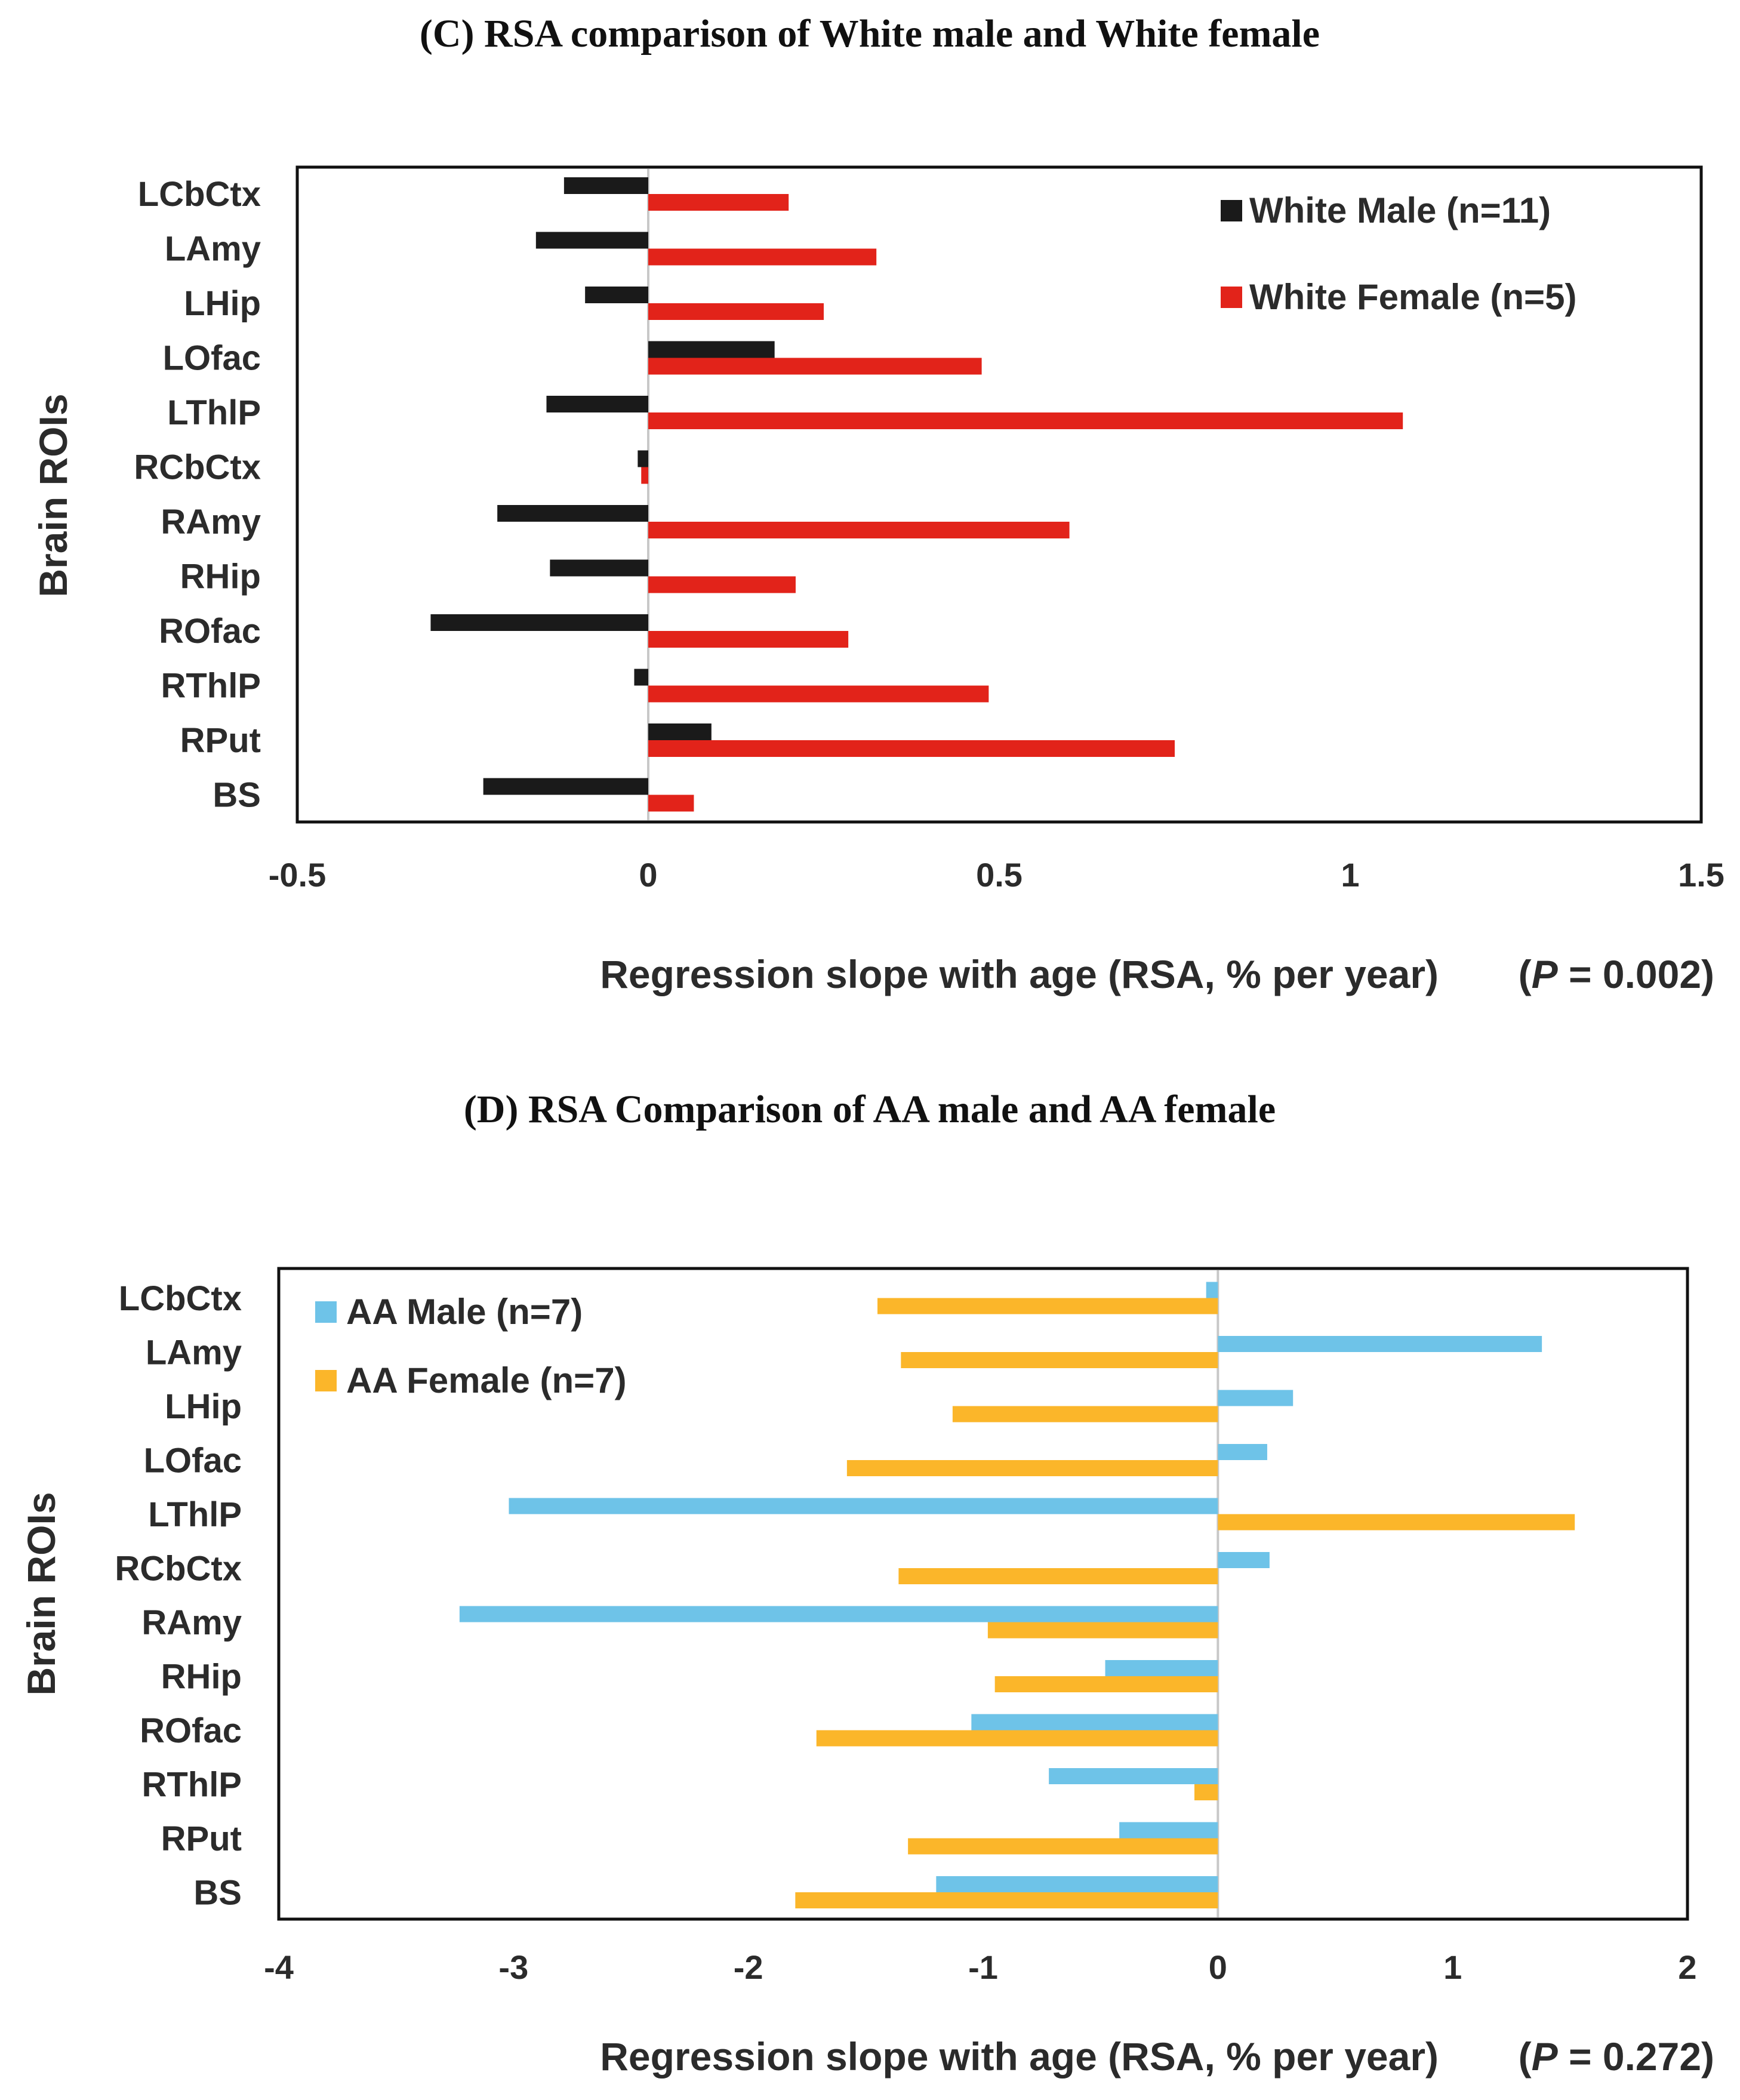 Image resolution: width=1740 pixels, height=2100 pixels. What do you see at coordinates (599, 568) in the screenshot?
I see `bar-white-male-n-11-rhip` at bounding box center [599, 568].